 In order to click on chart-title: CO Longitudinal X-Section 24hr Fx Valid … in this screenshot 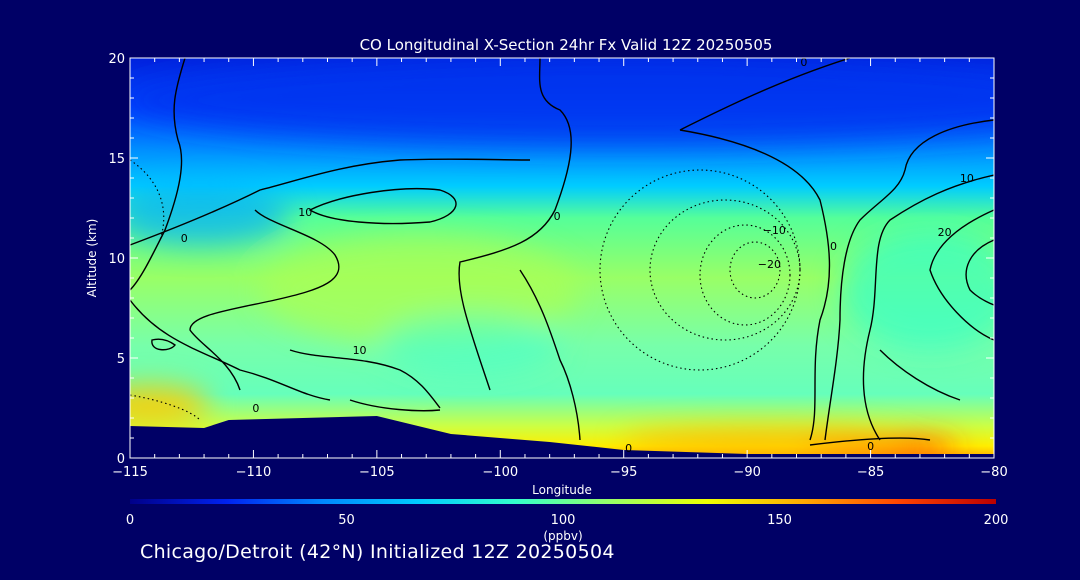, I will do `click(566, 45)`.